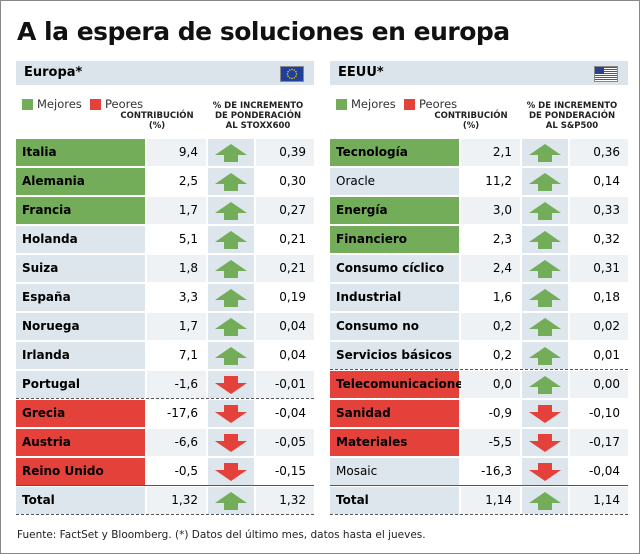 This screenshot has height=554, width=640. Describe the element at coordinates (176, 152) in the screenshot. I see `contribution: 9,4` at that location.